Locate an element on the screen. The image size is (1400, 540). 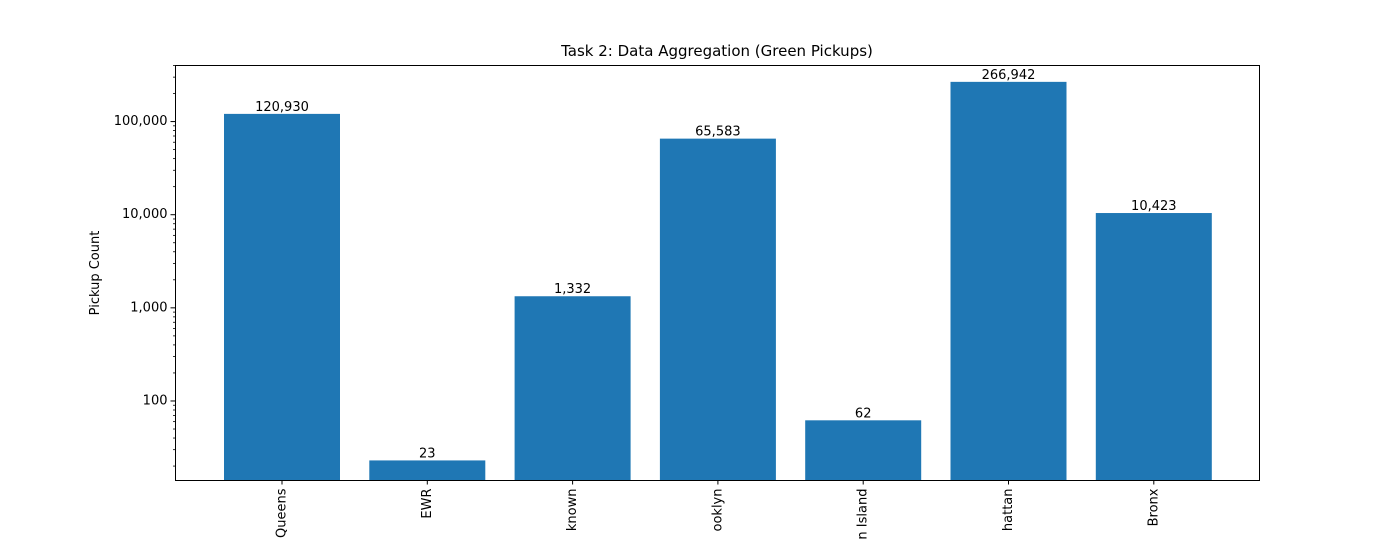
y-tick-label-0: 100 is located at coordinates (155, 400).